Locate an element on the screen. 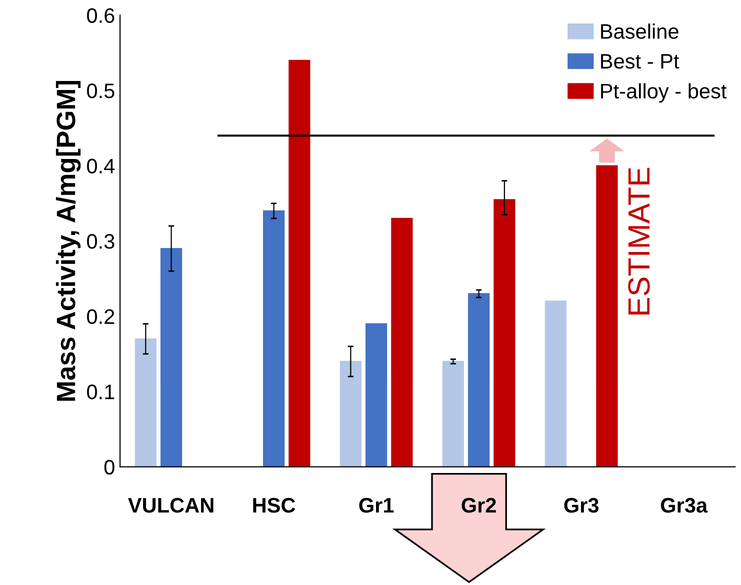 The image size is (741, 585). x-tick-label: Gr2 is located at coordinates (479, 505).